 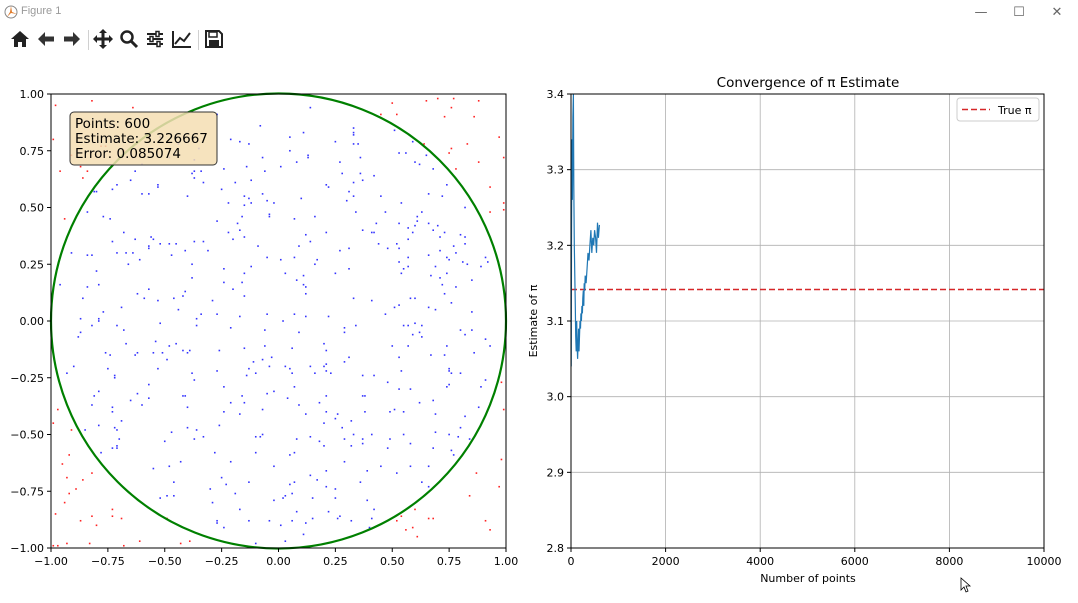 I want to click on minimize-button: —, so click(x=981, y=12).